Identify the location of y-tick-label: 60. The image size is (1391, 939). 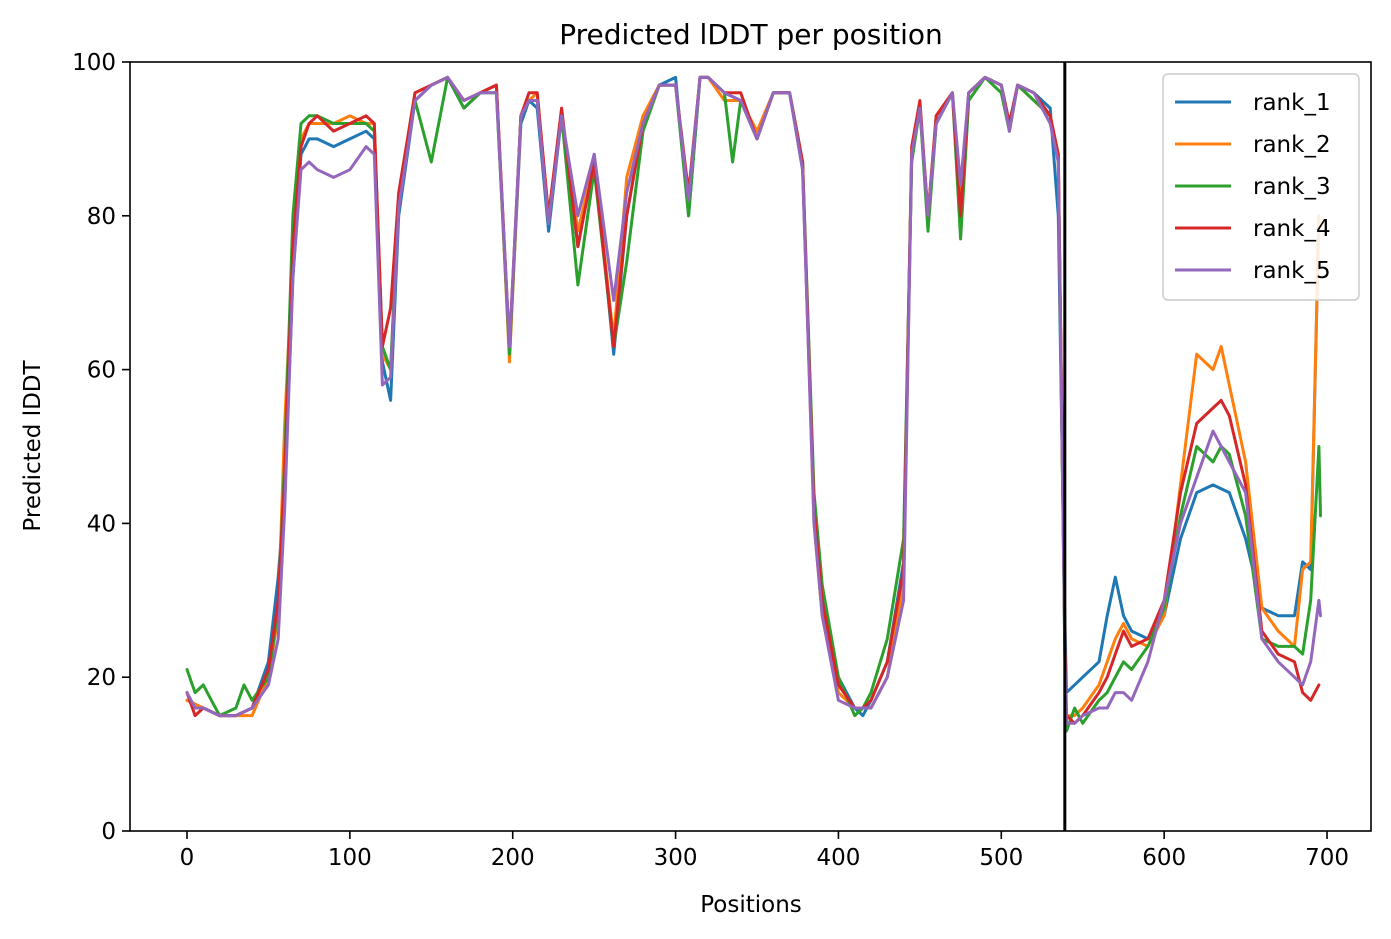
(101, 371).